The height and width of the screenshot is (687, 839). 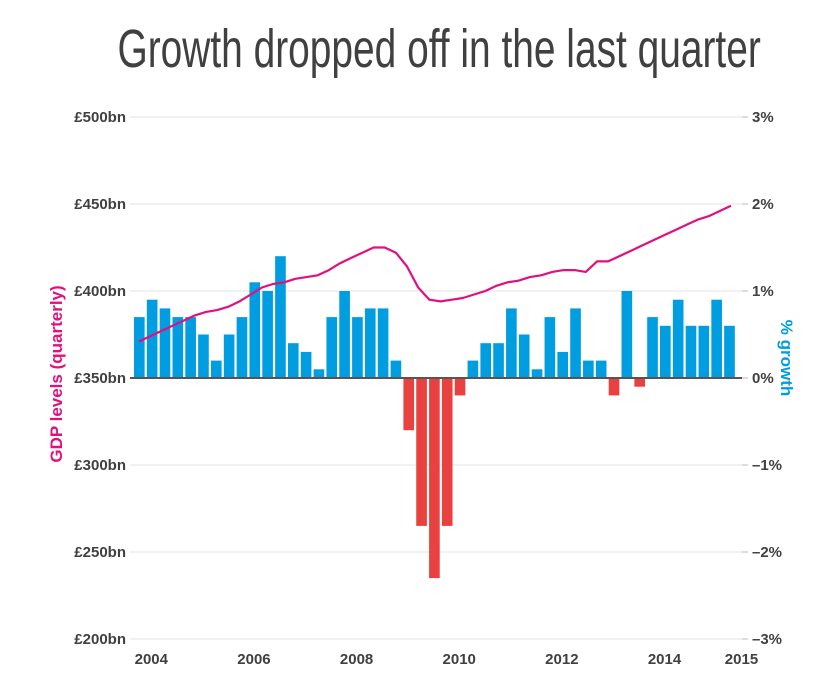 What do you see at coordinates (767, 552) in the screenshot?
I see `right-tick-label: –2%` at bounding box center [767, 552].